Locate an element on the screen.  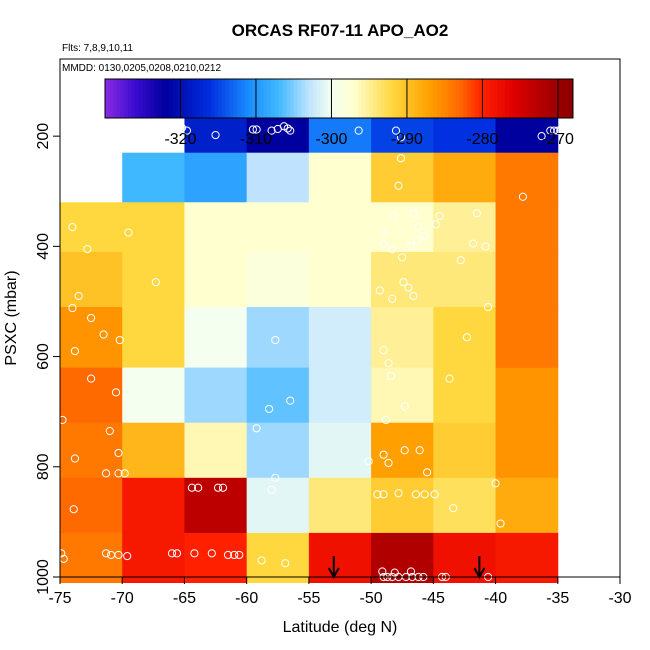
colorbar-tick-label: -290 is located at coordinates (407, 139).